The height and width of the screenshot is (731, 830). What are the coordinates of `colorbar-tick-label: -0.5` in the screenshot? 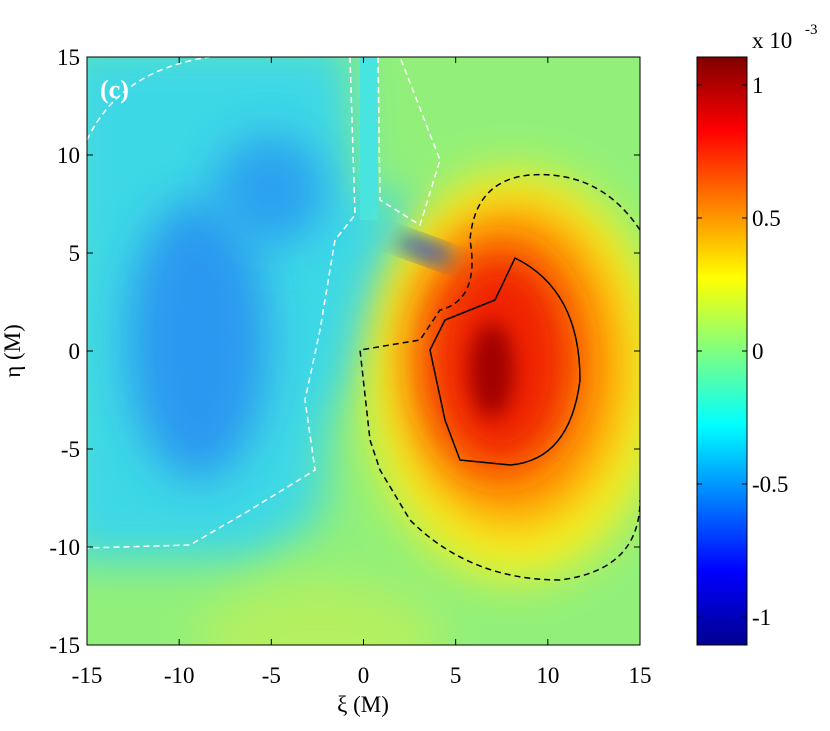 It's located at (770, 484).